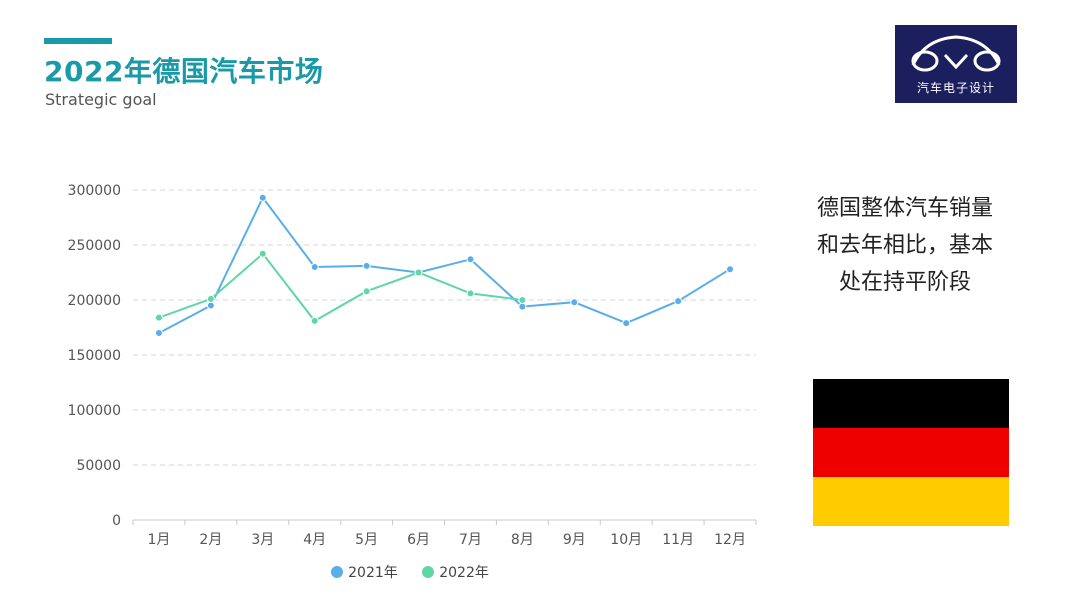 The height and width of the screenshot is (608, 1080). Describe the element at coordinates (418, 540) in the screenshot. I see `x-tick-label: 6月` at that location.